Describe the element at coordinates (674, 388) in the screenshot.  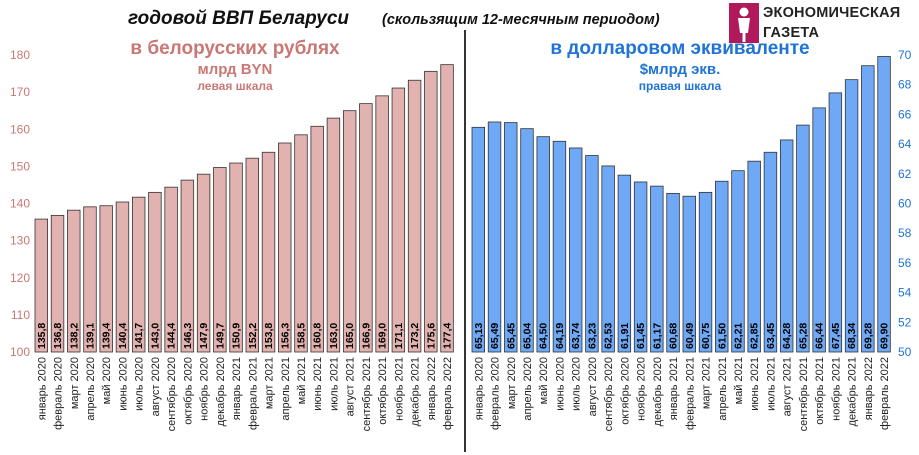
I see `usd-category-label: январь 2021` at that location.